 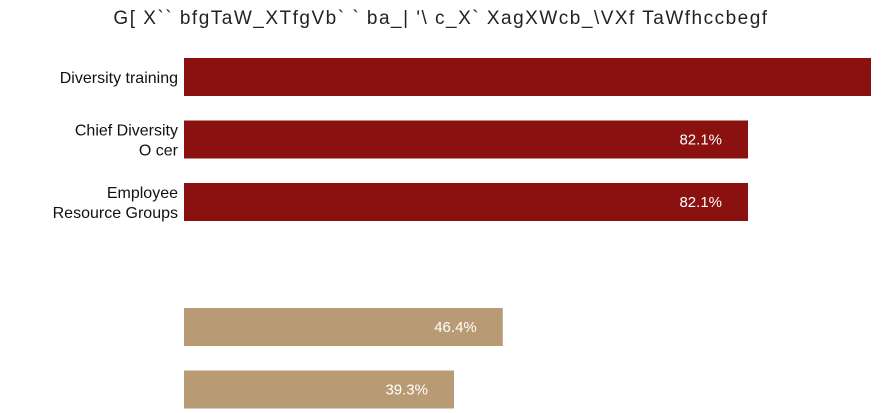 What do you see at coordinates (126, 131) in the screenshot?
I see `category-label-1-0: Chief Diversity` at bounding box center [126, 131].